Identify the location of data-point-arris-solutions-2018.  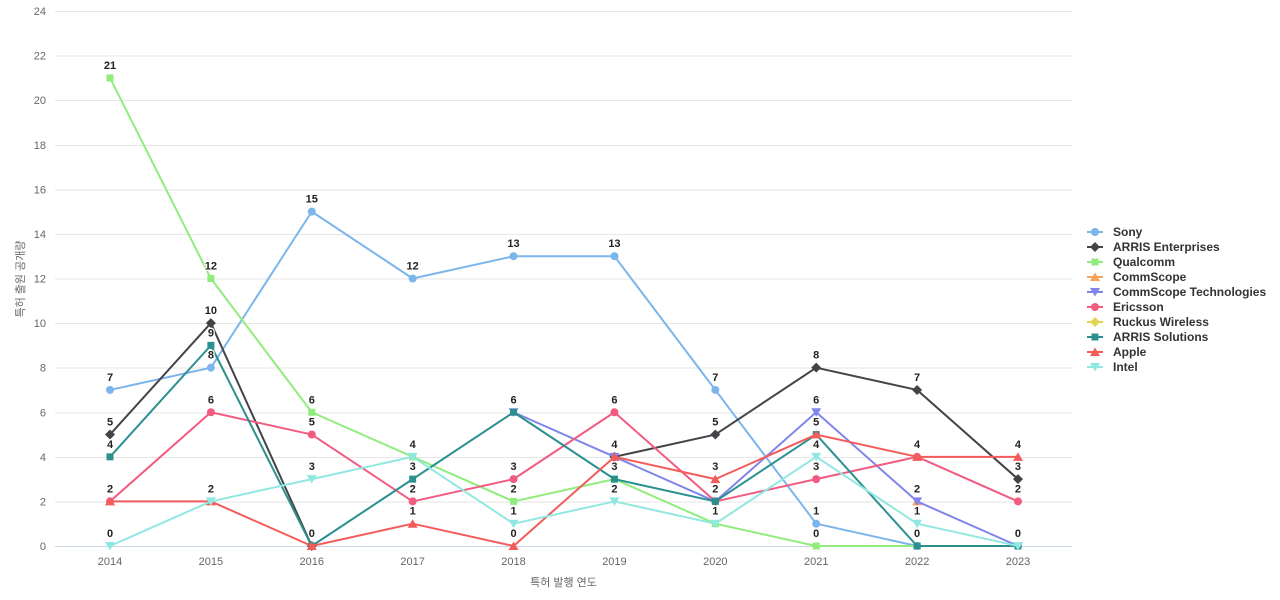
(514, 412).